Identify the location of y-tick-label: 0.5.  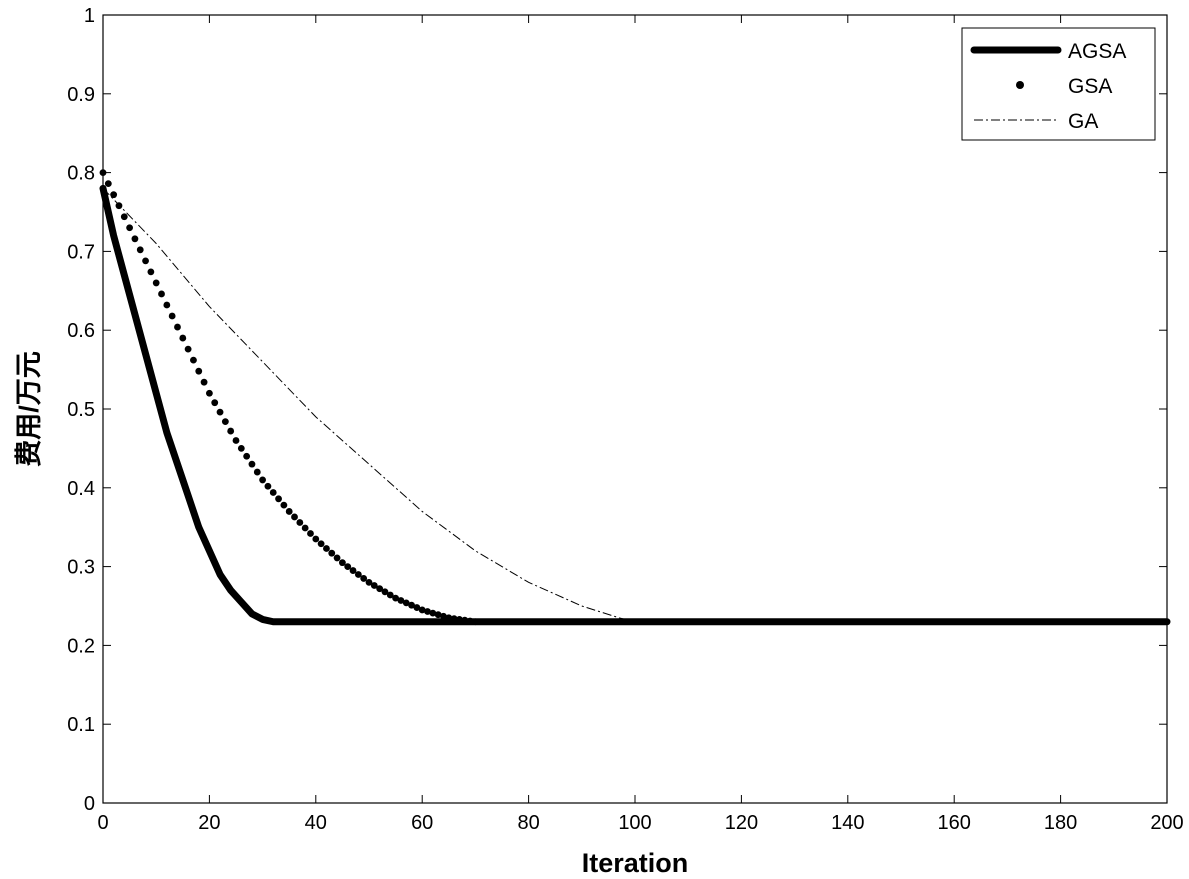
(81, 410).